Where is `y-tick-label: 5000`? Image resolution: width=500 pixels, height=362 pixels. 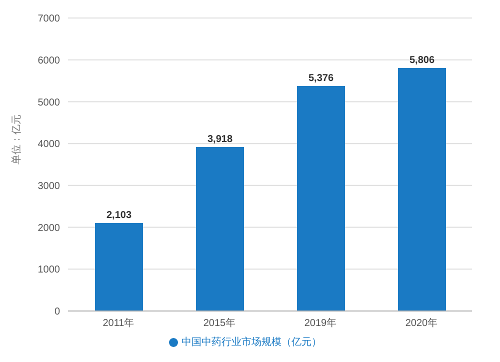 y-tick-label: 5000 is located at coordinates (49, 102).